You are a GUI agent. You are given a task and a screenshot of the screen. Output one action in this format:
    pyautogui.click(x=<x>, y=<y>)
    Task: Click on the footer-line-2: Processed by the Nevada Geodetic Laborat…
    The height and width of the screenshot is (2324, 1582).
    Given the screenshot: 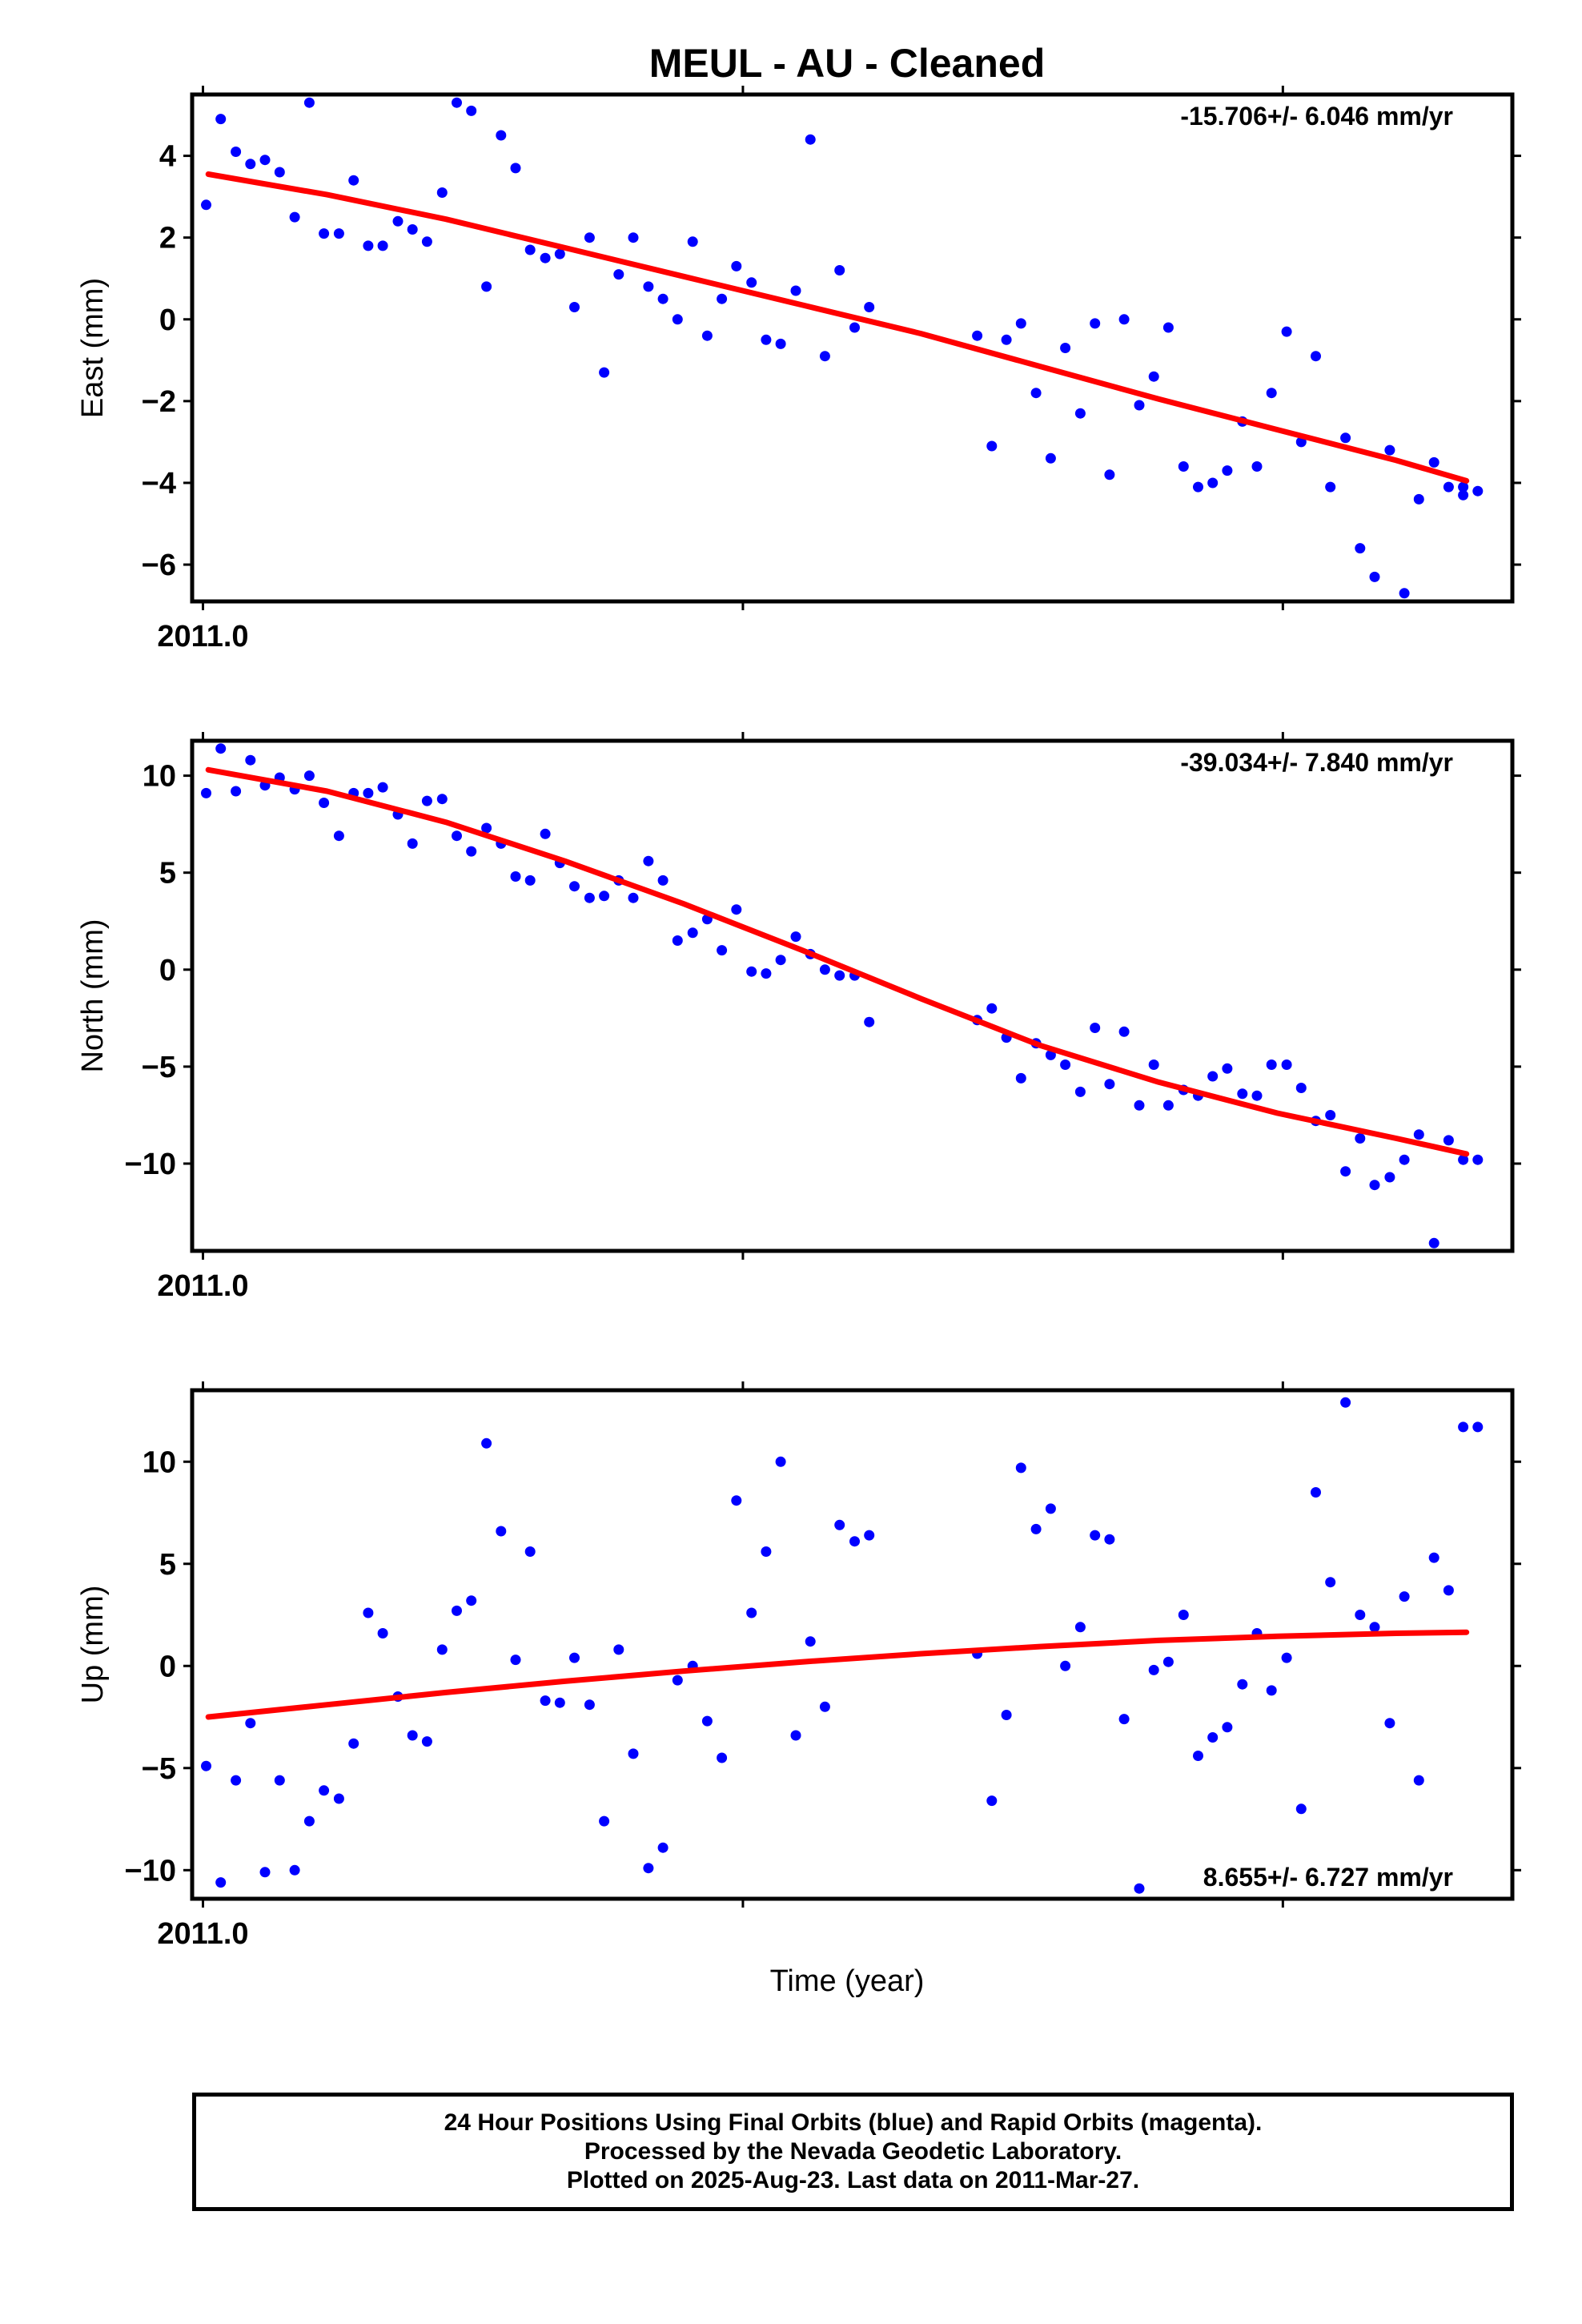 What is the action you would take?
    pyautogui.click(x=853, y=2151)
    